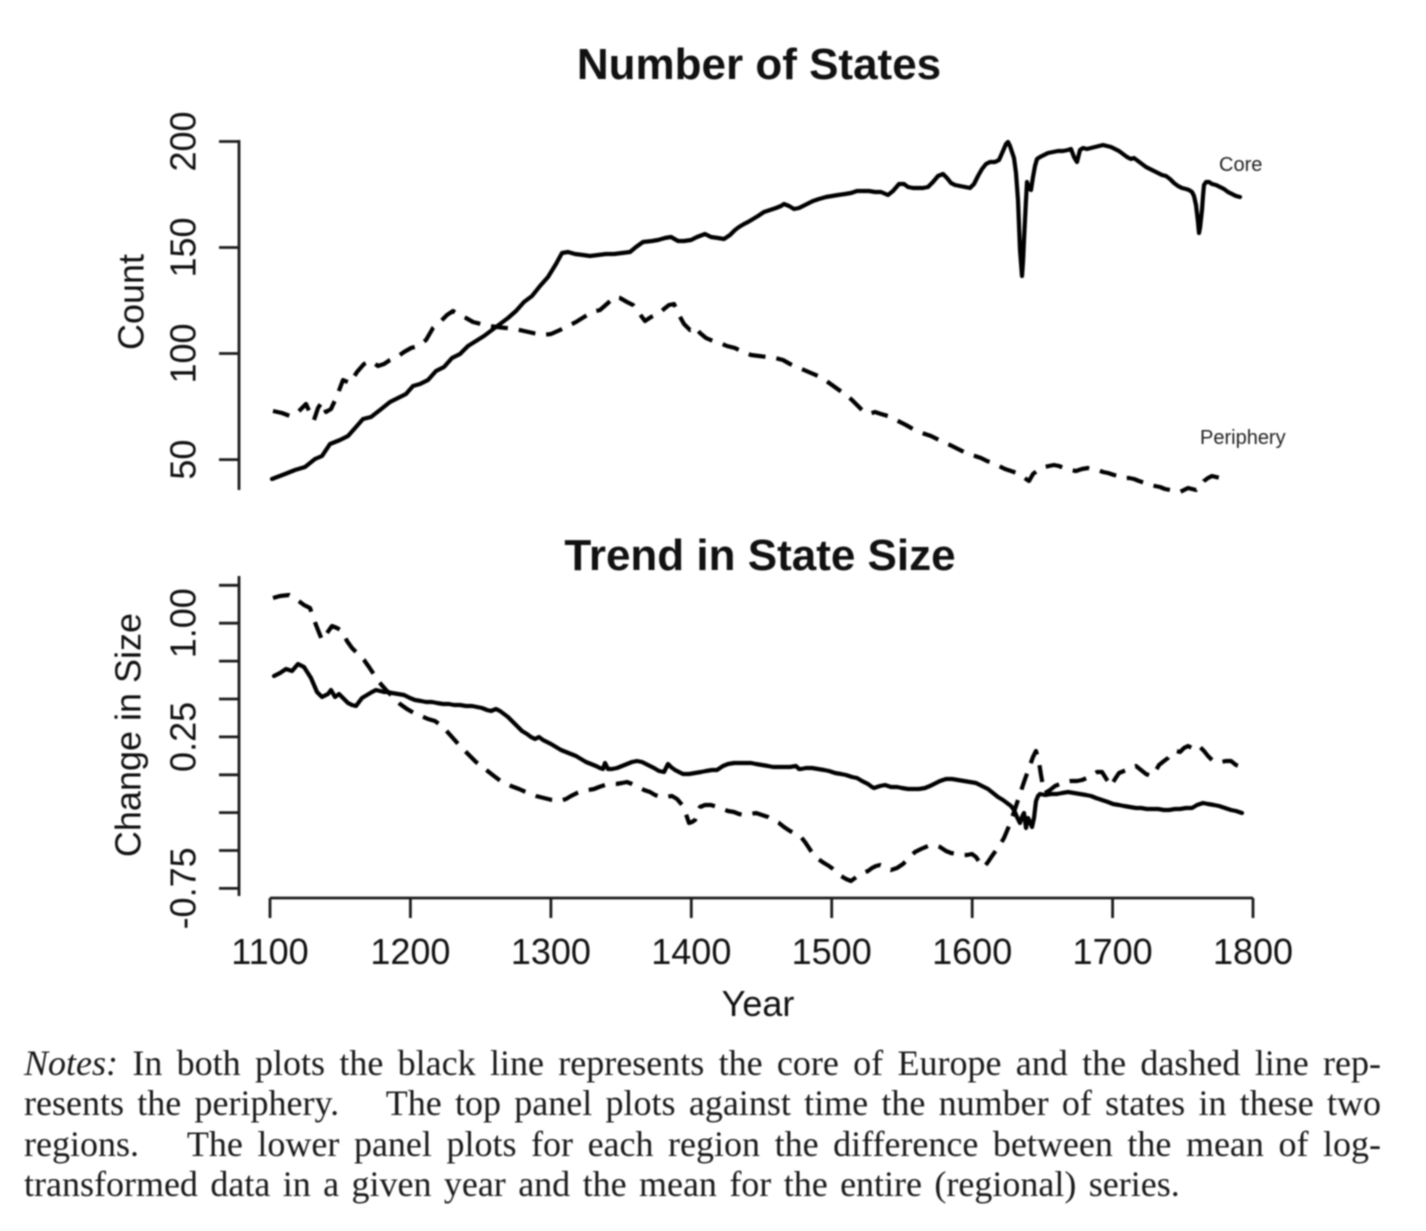 Image resolution: width=1426 pixels, height=1231 pixels. What do you see at coordinates (128, 735) in the screenshot?
I see `svg-text: Change in Size` at bounding box center [128, 735].